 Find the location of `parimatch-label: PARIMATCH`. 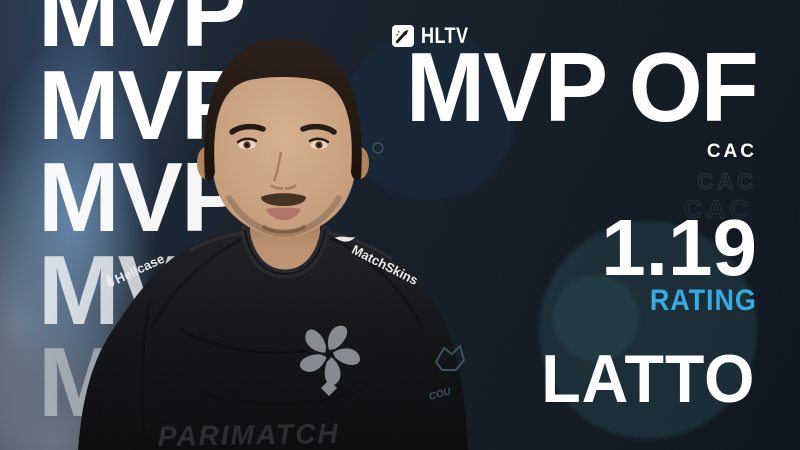

parimatch-label: PARIMATCH is located at coordinates (249, 434).